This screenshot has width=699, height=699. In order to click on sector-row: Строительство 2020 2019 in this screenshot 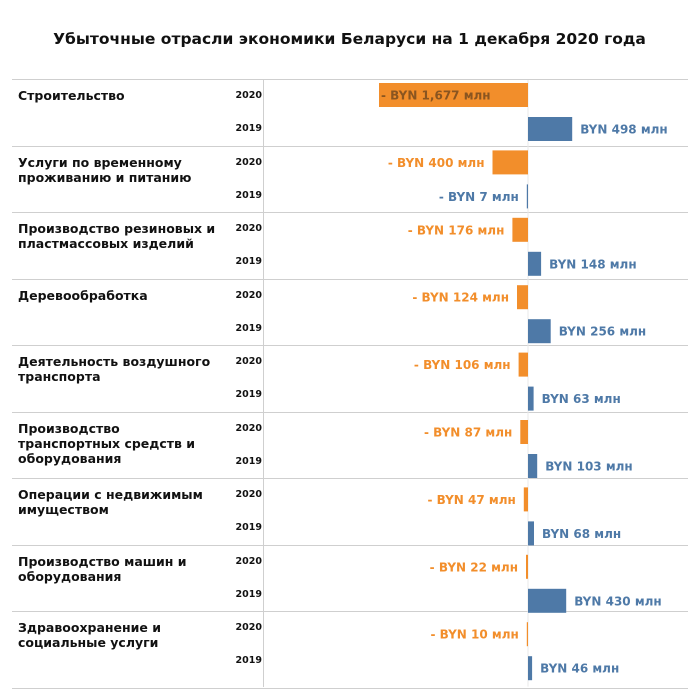, I will do `click(350, 113)`.